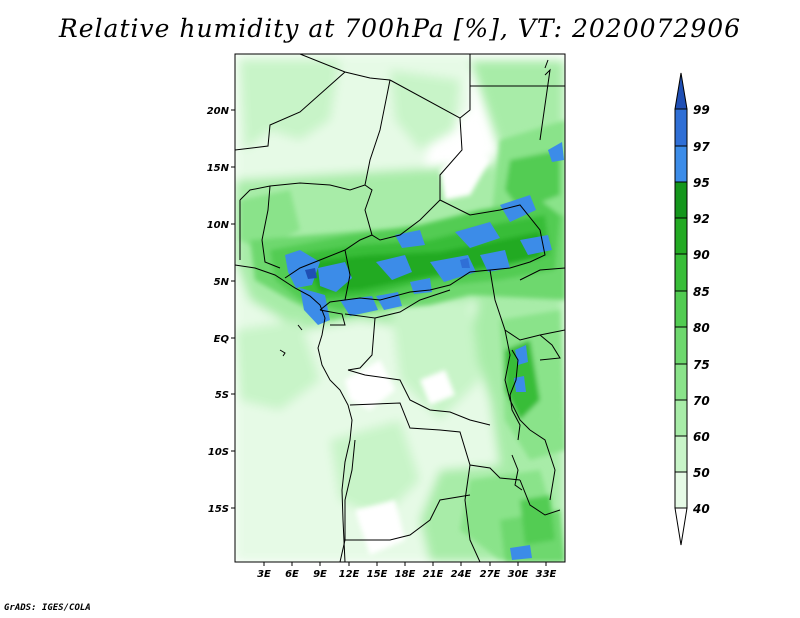 The width and height of the screenshot is (800, 618). Describe the element at coordinates (218, 168) in the screenshot. I see `lat-label: 15N` at that location.